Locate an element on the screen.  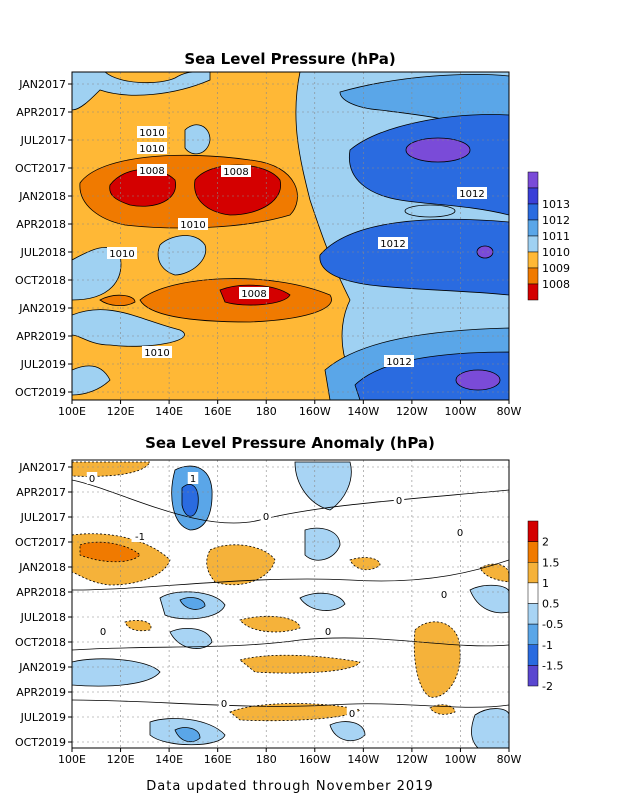
x-tick-label: 100E is located at coordinates (72, 411).